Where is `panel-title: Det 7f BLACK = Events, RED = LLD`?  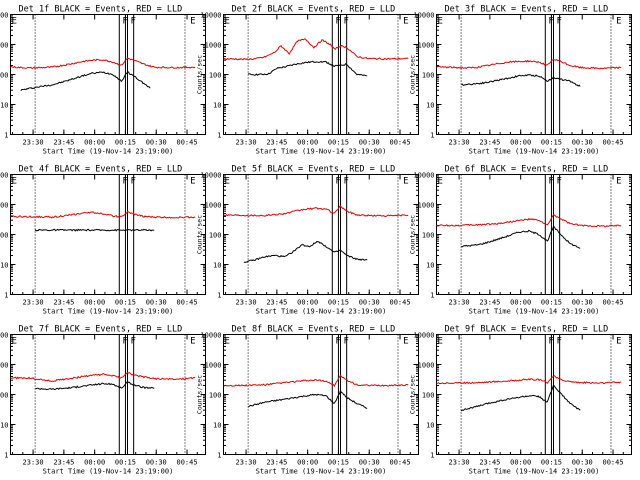 panel-title: Det 7f BLACK = Events, RED = LLD is located at coordinates (101, 330).